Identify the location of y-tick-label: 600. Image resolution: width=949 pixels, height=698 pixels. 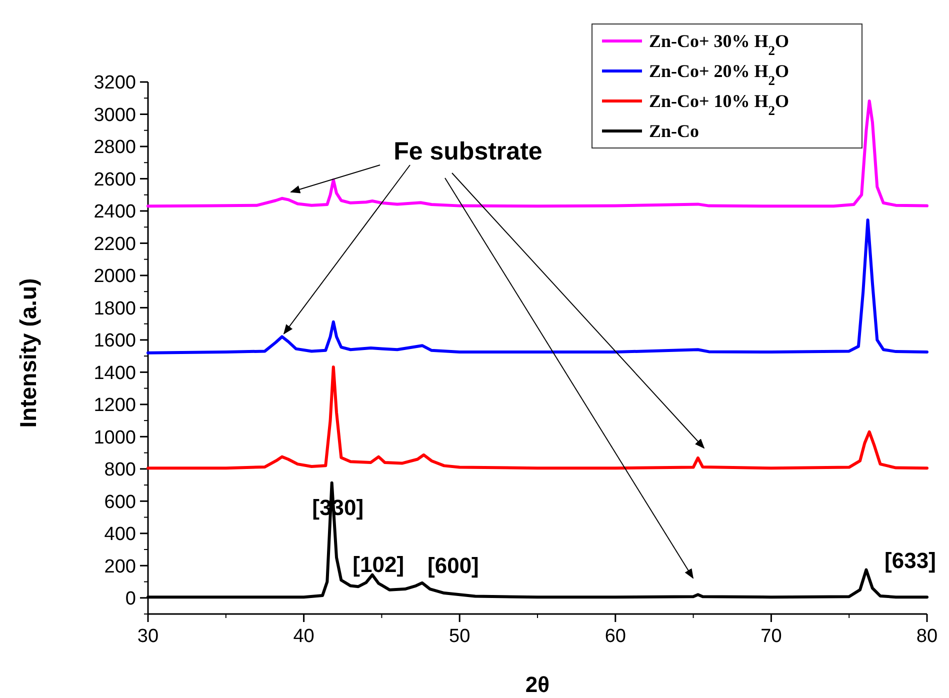
(120, 502).